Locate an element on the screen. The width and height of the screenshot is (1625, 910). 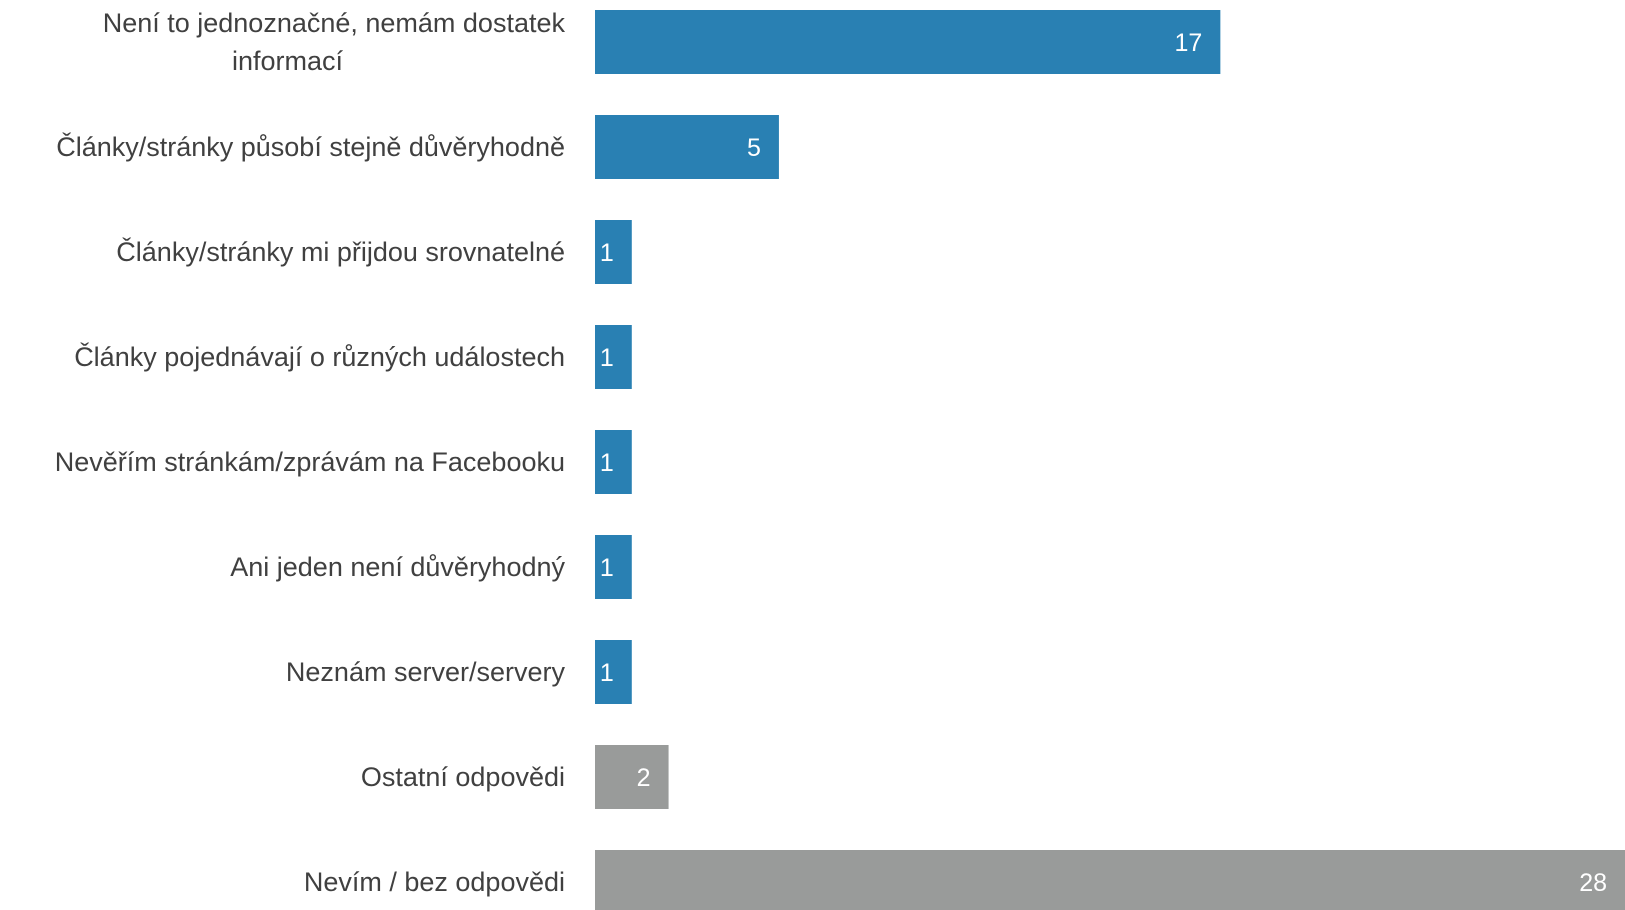
bar-value-label: 5 is located at coordinates (754, 148).